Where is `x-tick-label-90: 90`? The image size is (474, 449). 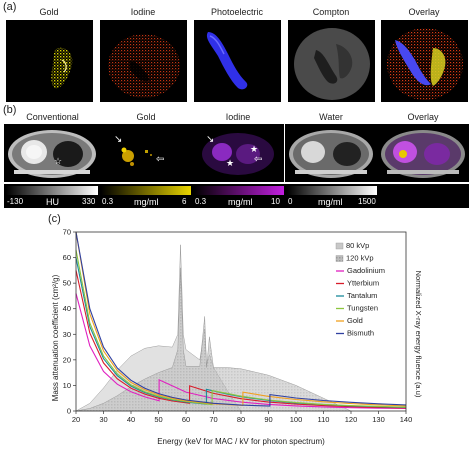
x-tick-label-90: 90 is located at coordinates (268, 419).